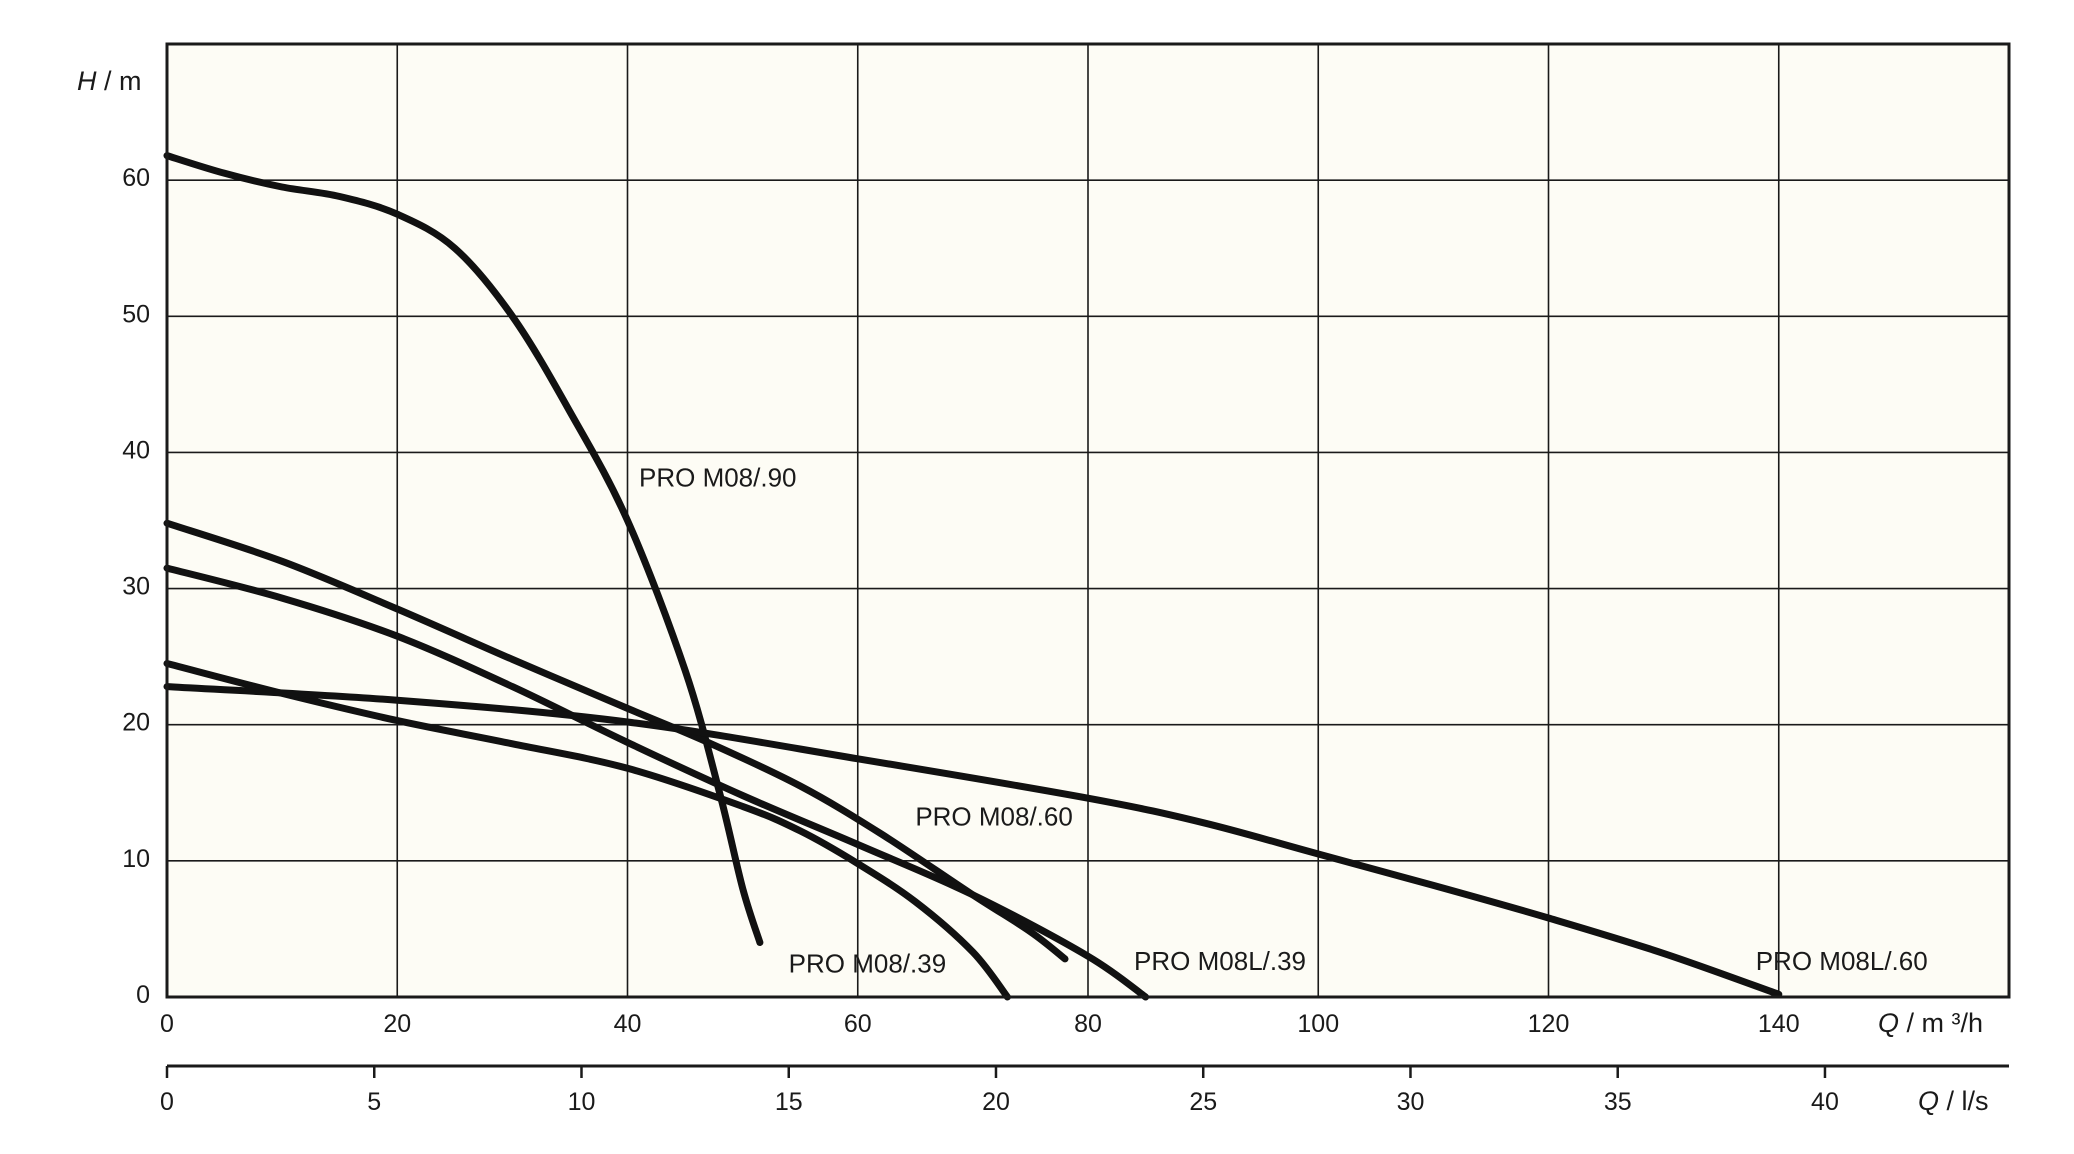 This screenshot has height=1154, width=2074. I want to click on curve-label: PRO M08/.90, so click(718, 477).